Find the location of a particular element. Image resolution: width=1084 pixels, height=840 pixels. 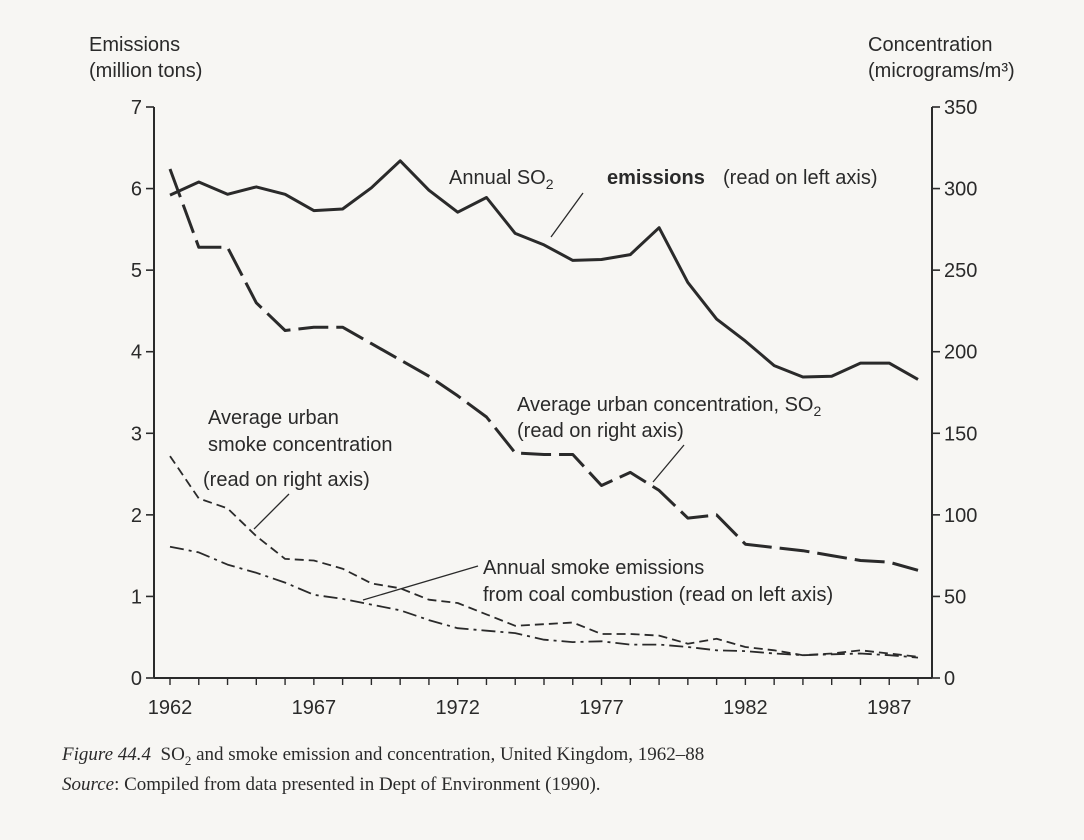

so2-emissions-axis-note: (read on left axis) is located at coordinates (800, 178).